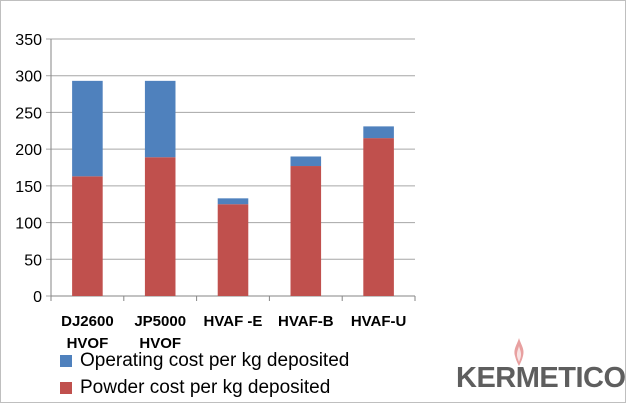  I want to click on logo-text: KERMETICO, so click(541, 378).